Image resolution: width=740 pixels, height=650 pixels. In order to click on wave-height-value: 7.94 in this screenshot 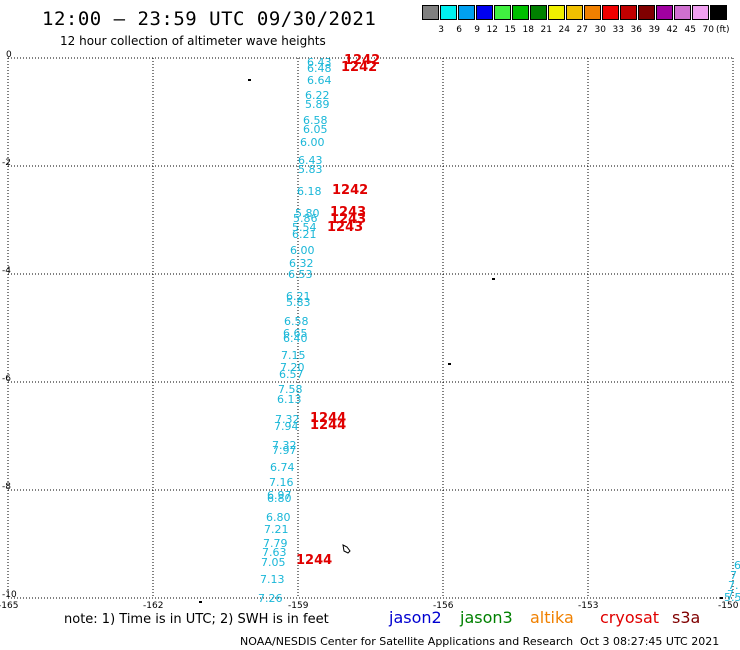, I will do `click(286, 426)`.